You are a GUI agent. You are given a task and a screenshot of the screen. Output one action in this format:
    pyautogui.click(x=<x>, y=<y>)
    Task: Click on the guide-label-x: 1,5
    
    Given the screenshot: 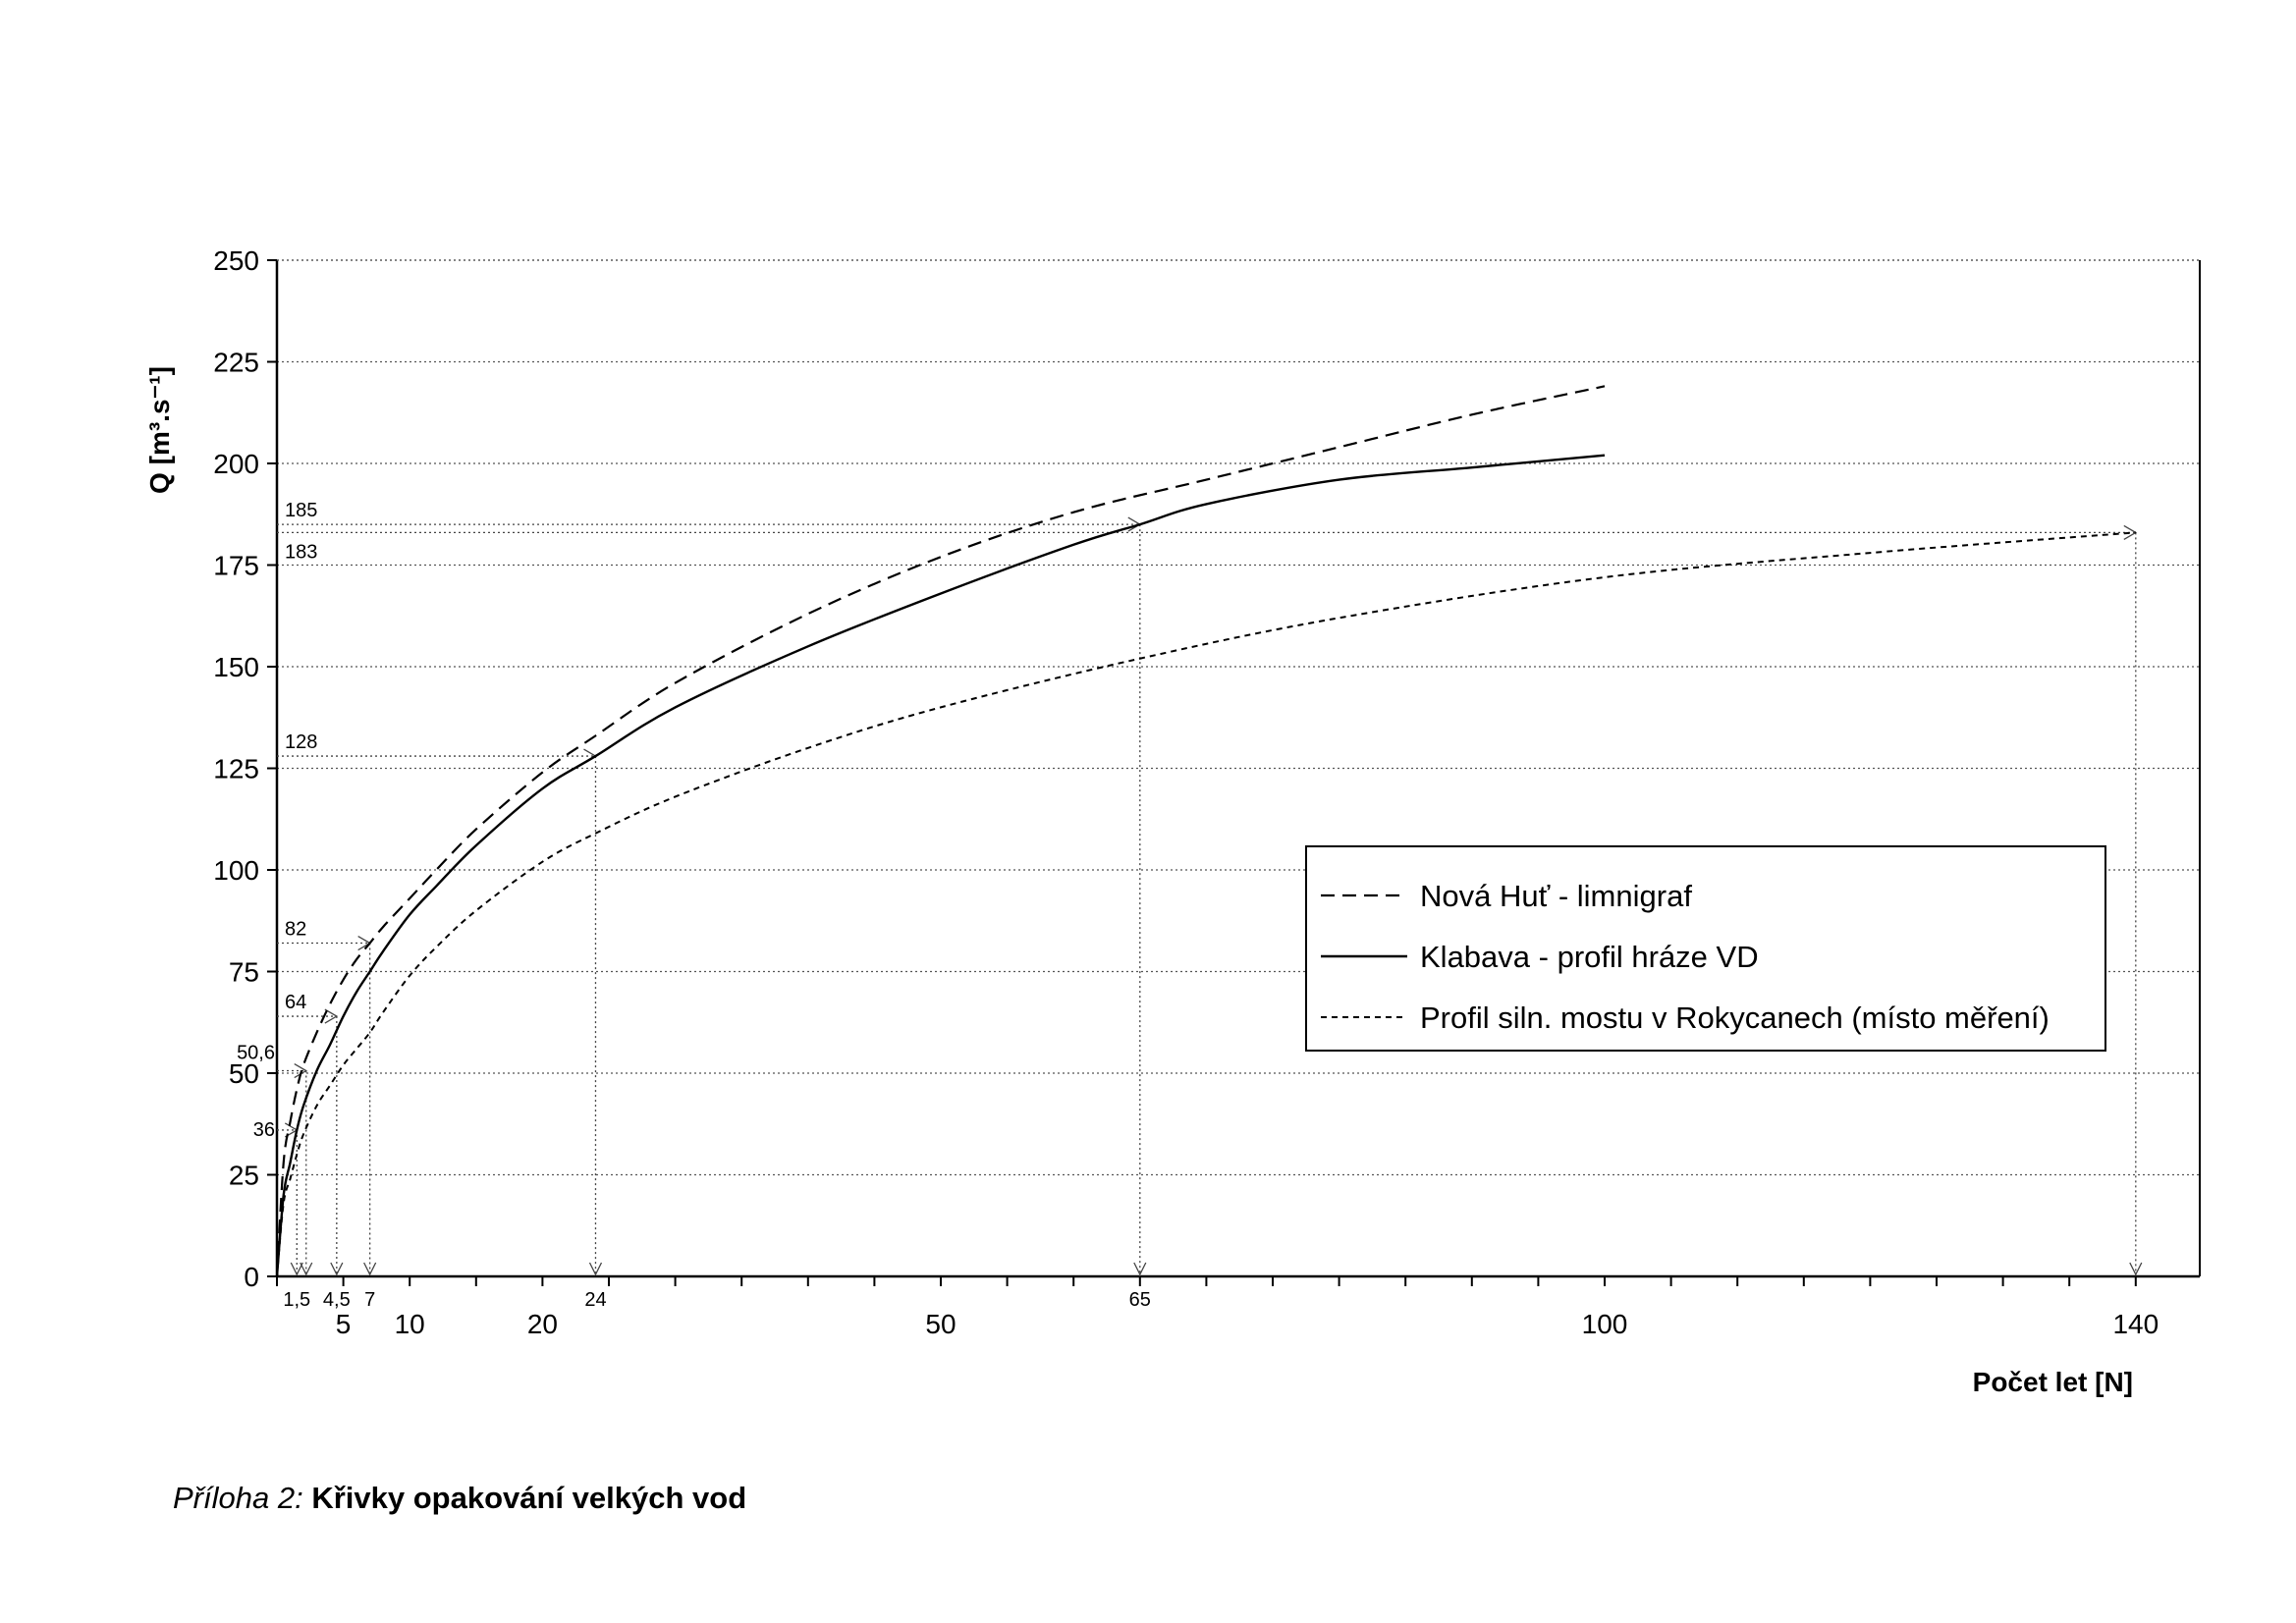 What is the action you would take?
    pyautogui.click(x=296, y=1300)
    